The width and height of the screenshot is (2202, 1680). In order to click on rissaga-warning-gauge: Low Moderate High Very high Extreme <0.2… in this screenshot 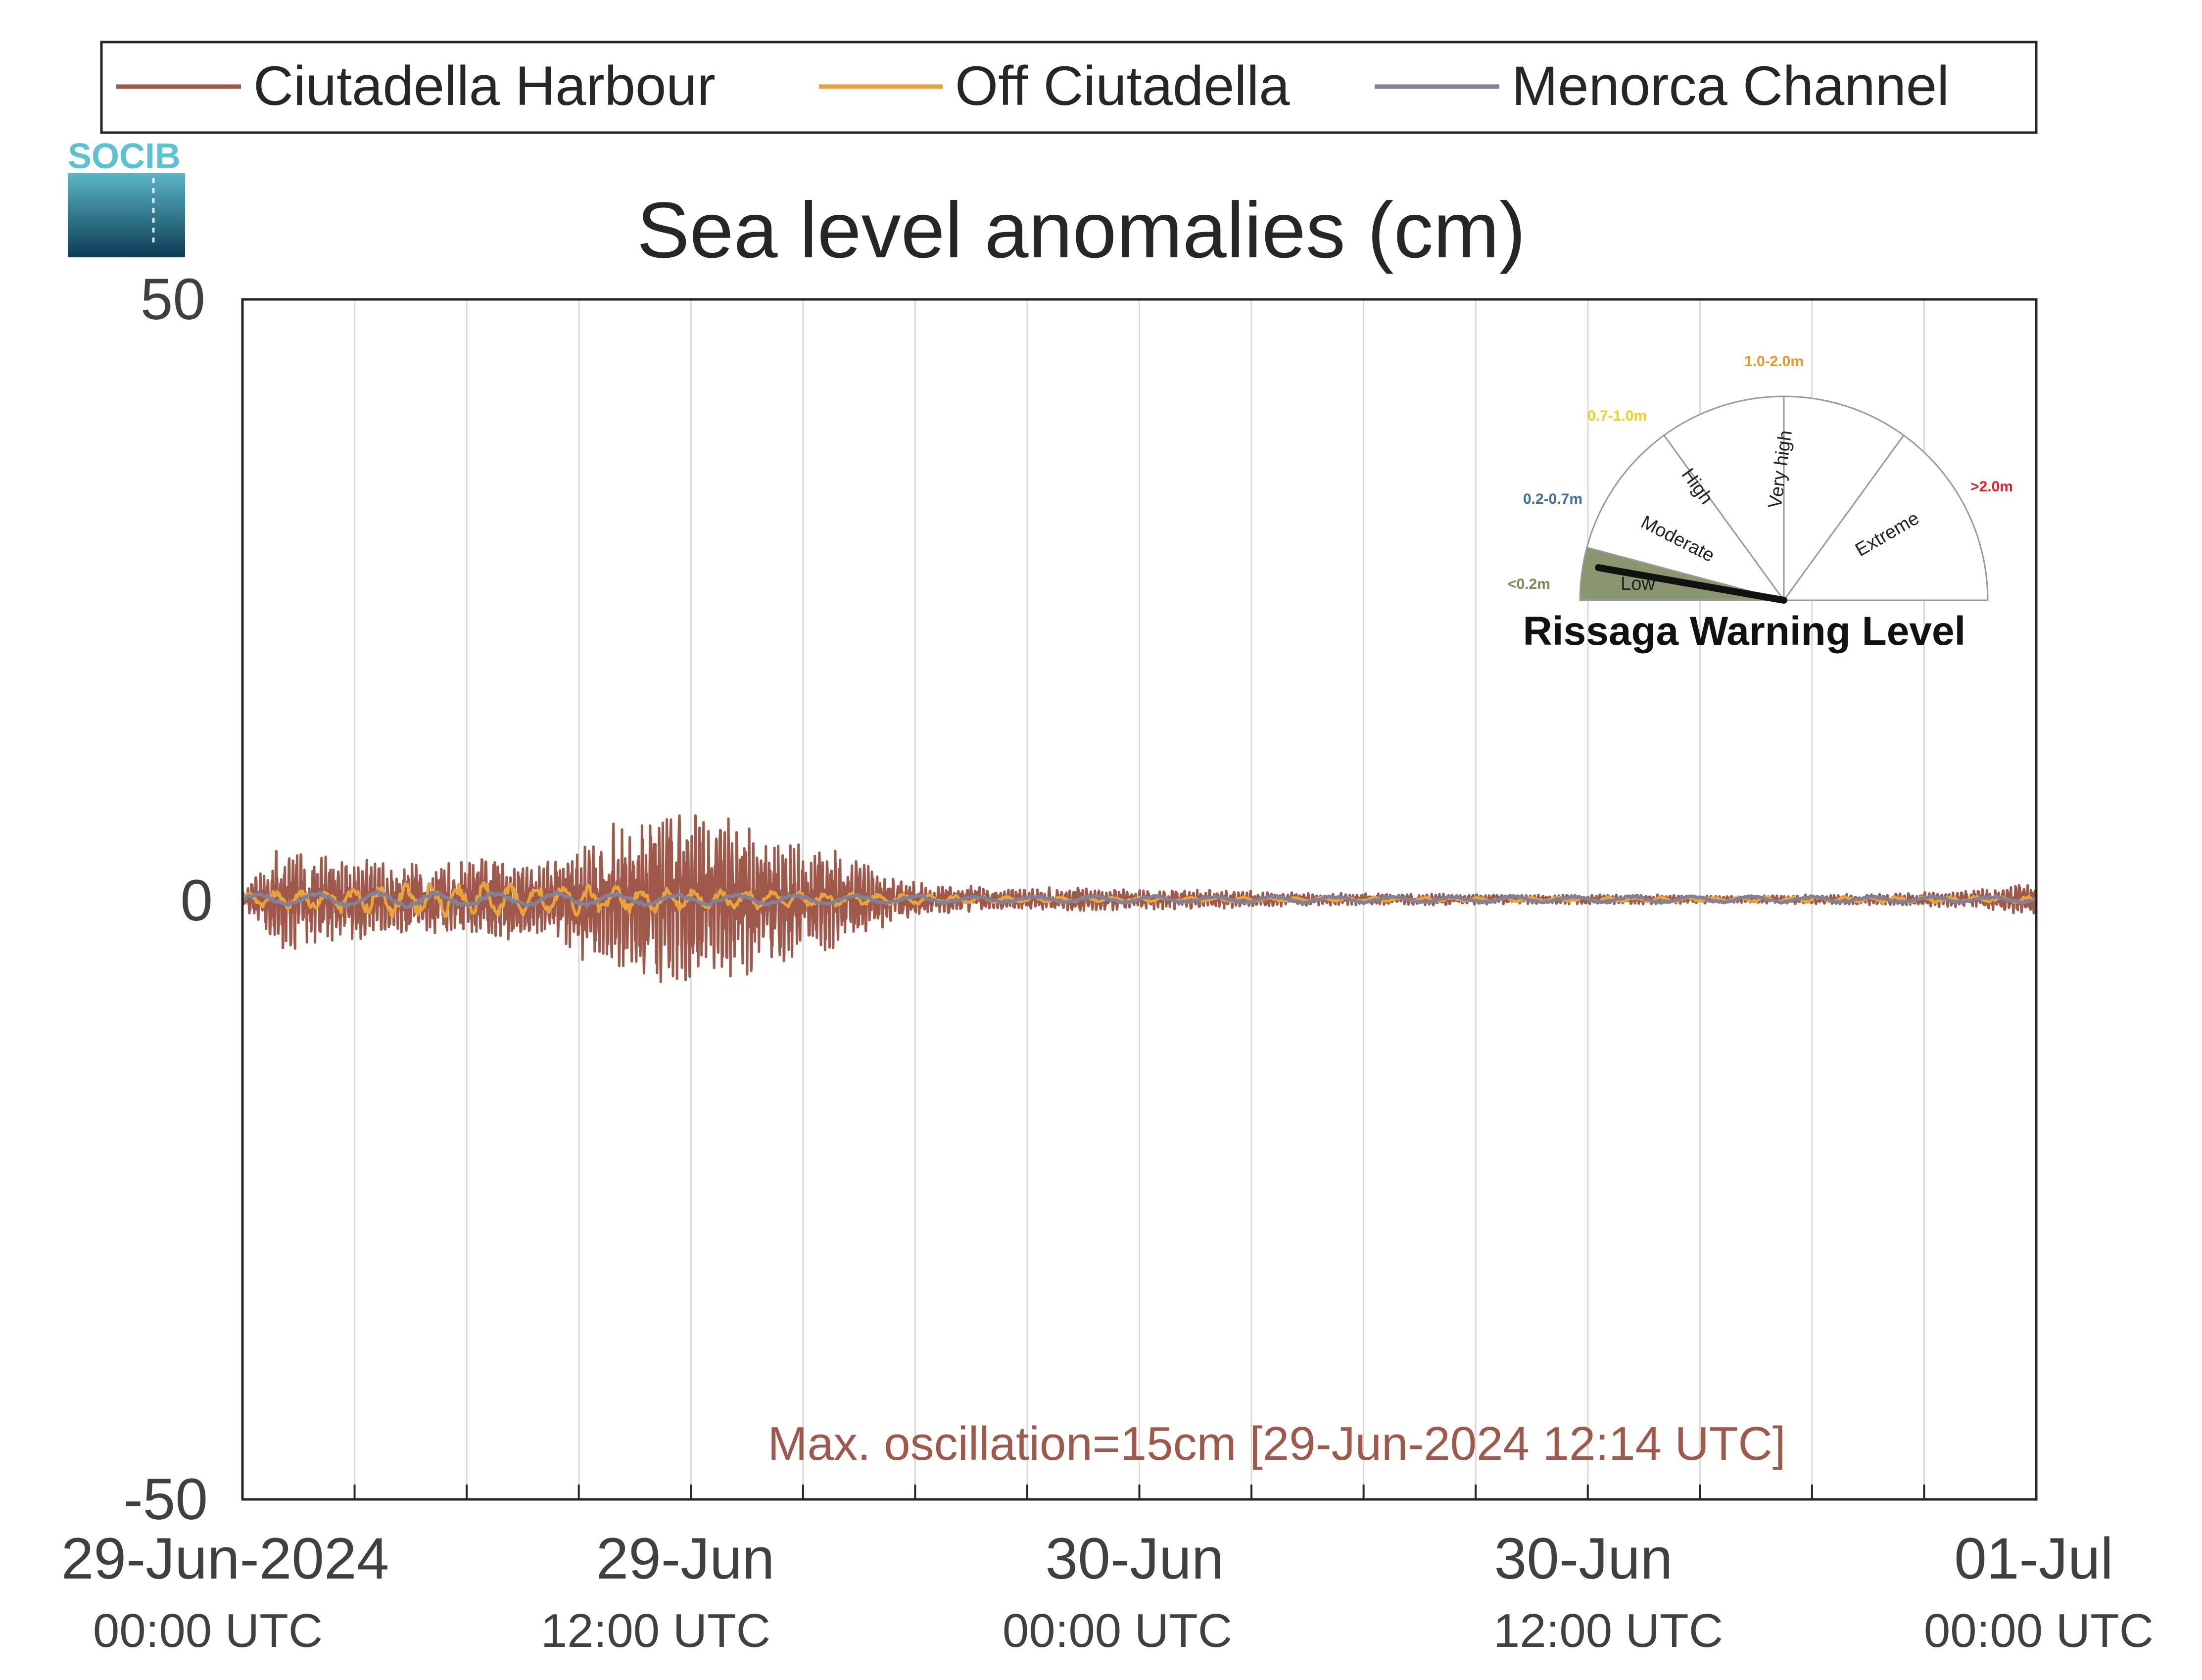, I will do `click(1760, 504)`.